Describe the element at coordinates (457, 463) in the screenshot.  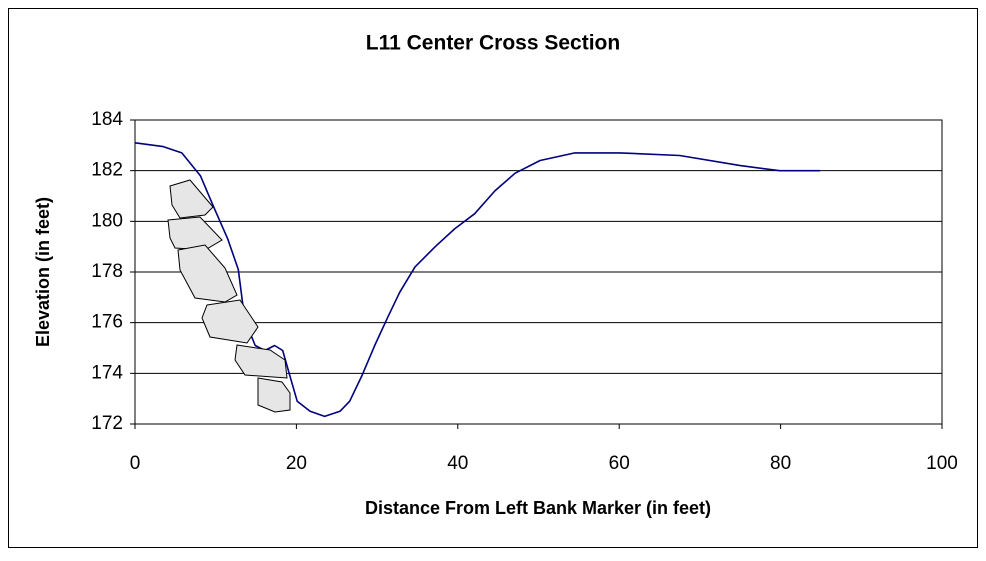
I see `x-tick-label: 40` at that location.